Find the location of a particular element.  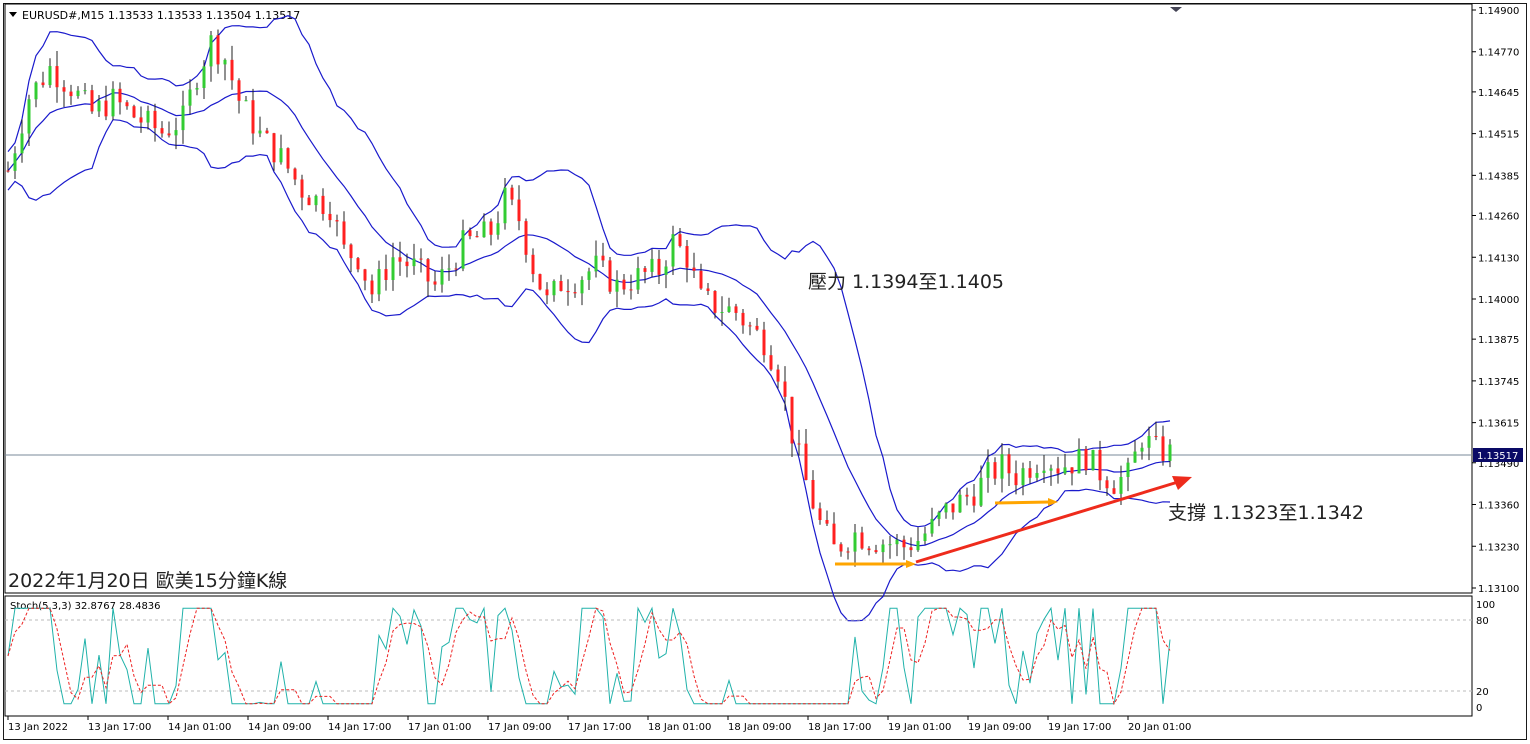

stoch-tick-20: 20 is located at coordinates (1482, 692).